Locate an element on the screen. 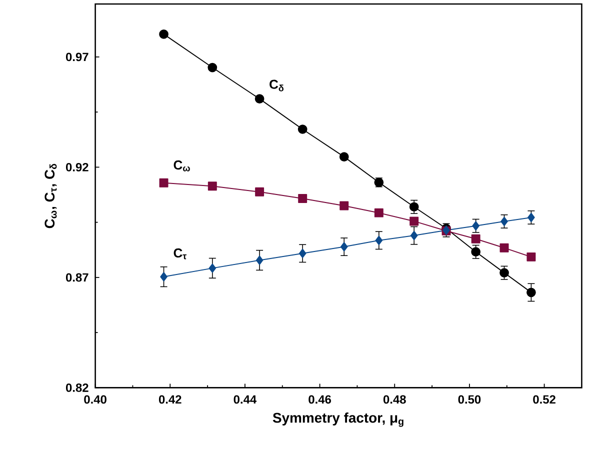 Image resolution: width=593 pixels, height=462 pixels. y-tick-label: 0.92 is located at coordinates (77, 167).